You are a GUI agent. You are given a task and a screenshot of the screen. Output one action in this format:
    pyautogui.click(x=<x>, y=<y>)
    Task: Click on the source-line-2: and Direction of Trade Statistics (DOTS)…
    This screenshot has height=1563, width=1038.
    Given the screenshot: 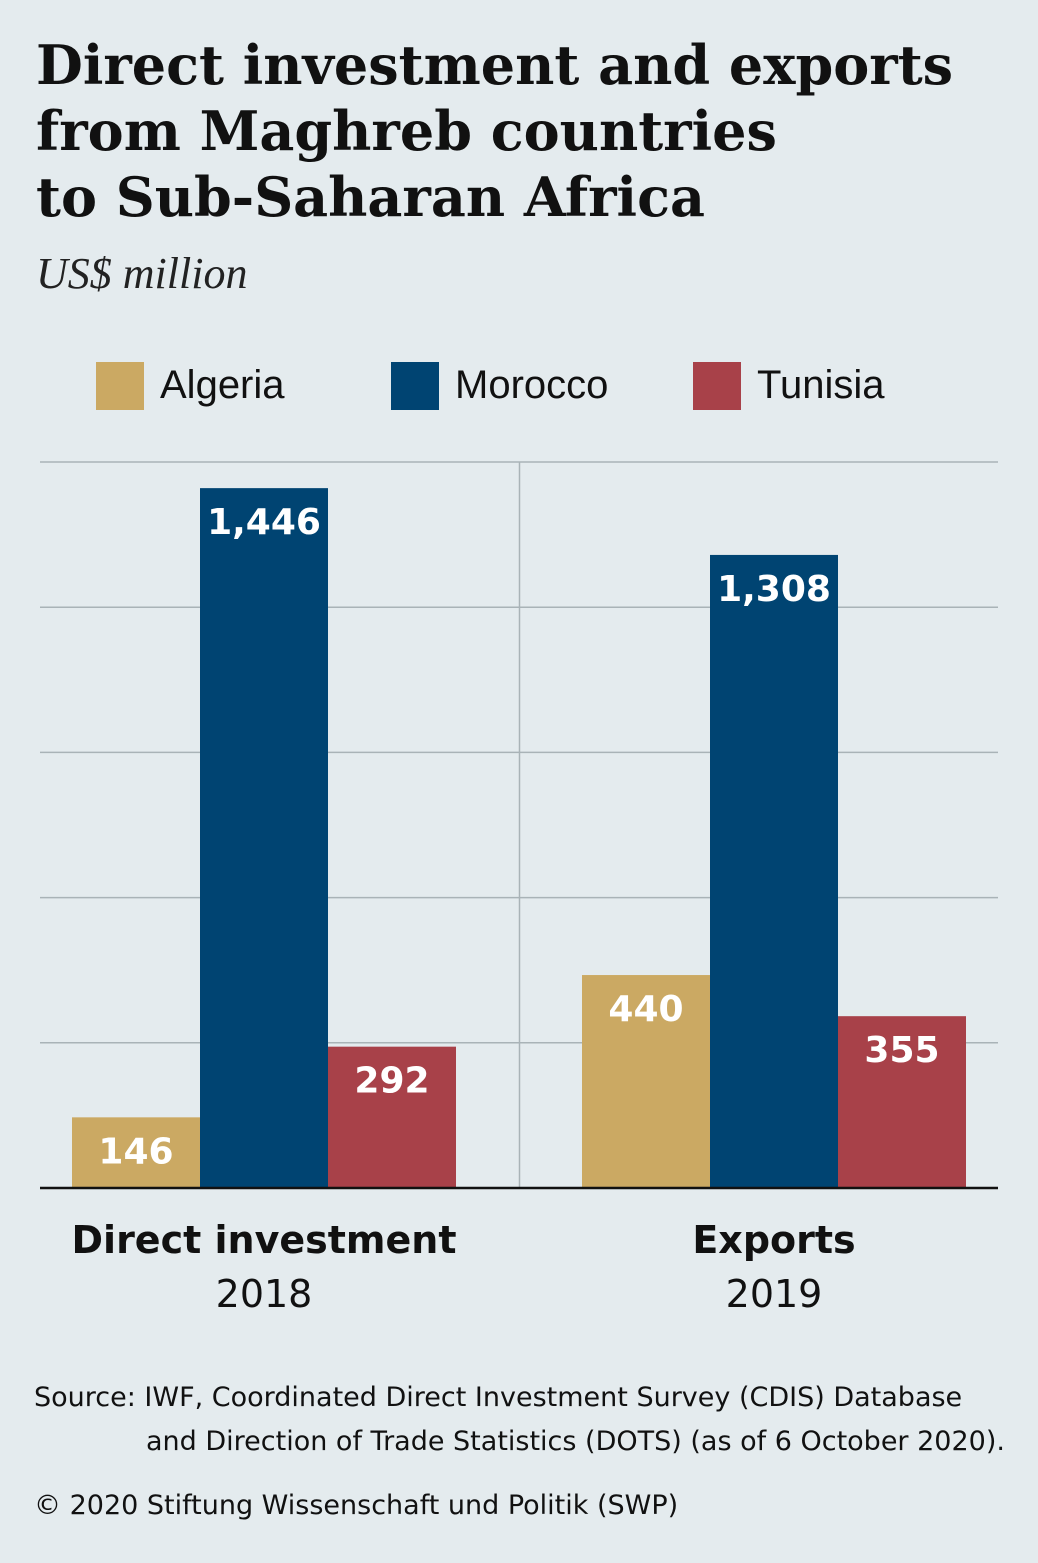 What is the action you would take?
    pyautogui.click(x=575, y=1441)
    